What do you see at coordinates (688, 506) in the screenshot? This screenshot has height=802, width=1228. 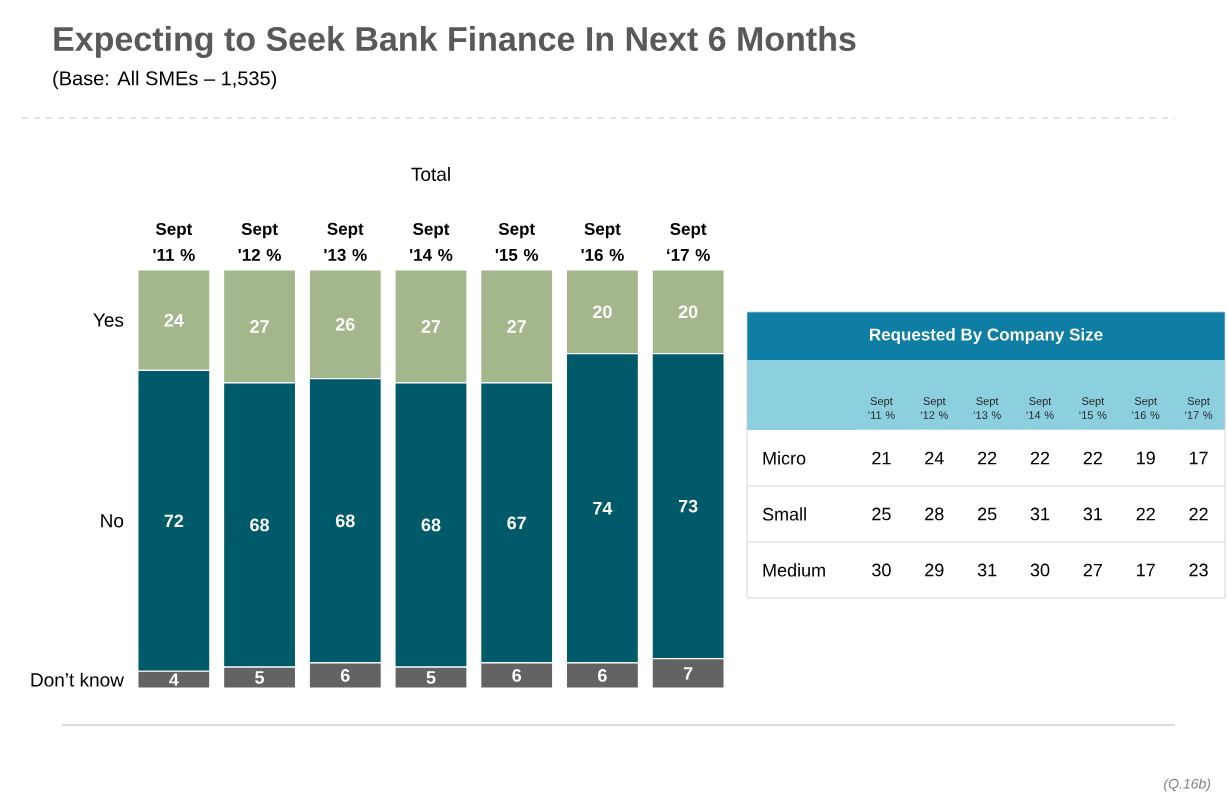 I see `data-label: 73` at bounding box center [688, 506].